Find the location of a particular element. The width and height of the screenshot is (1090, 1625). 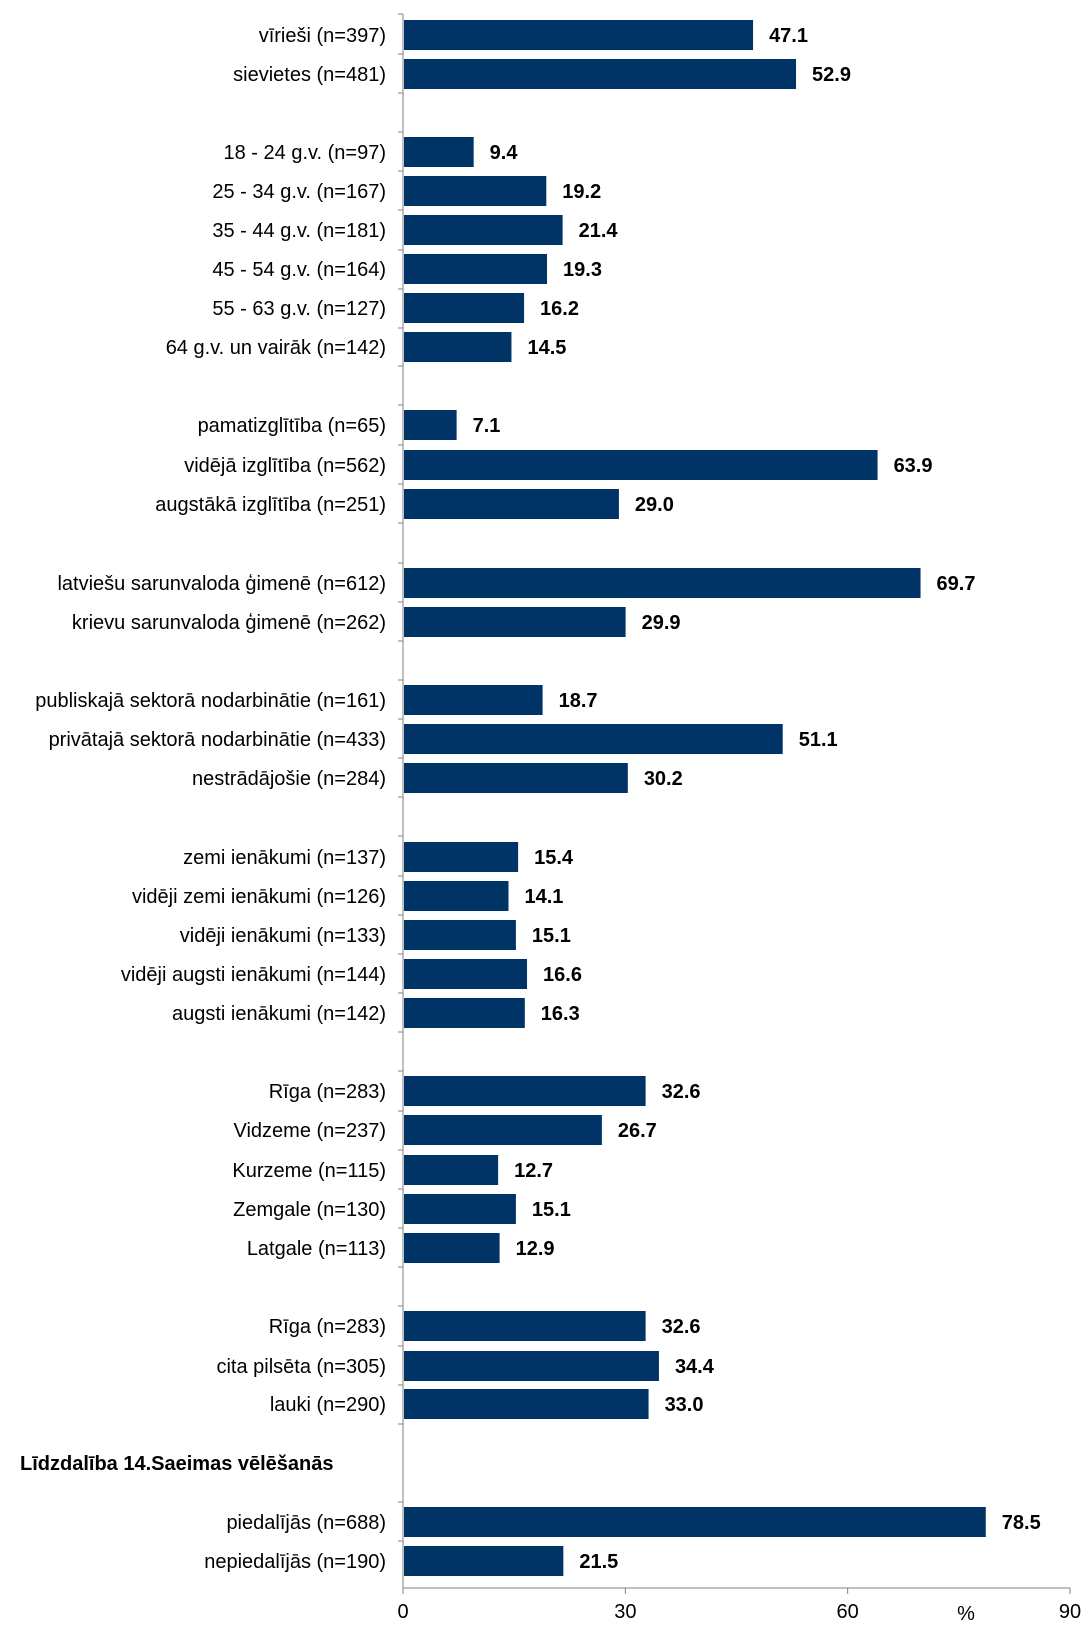

value-label-1: 52.9 is located at coordinates (831, 75).